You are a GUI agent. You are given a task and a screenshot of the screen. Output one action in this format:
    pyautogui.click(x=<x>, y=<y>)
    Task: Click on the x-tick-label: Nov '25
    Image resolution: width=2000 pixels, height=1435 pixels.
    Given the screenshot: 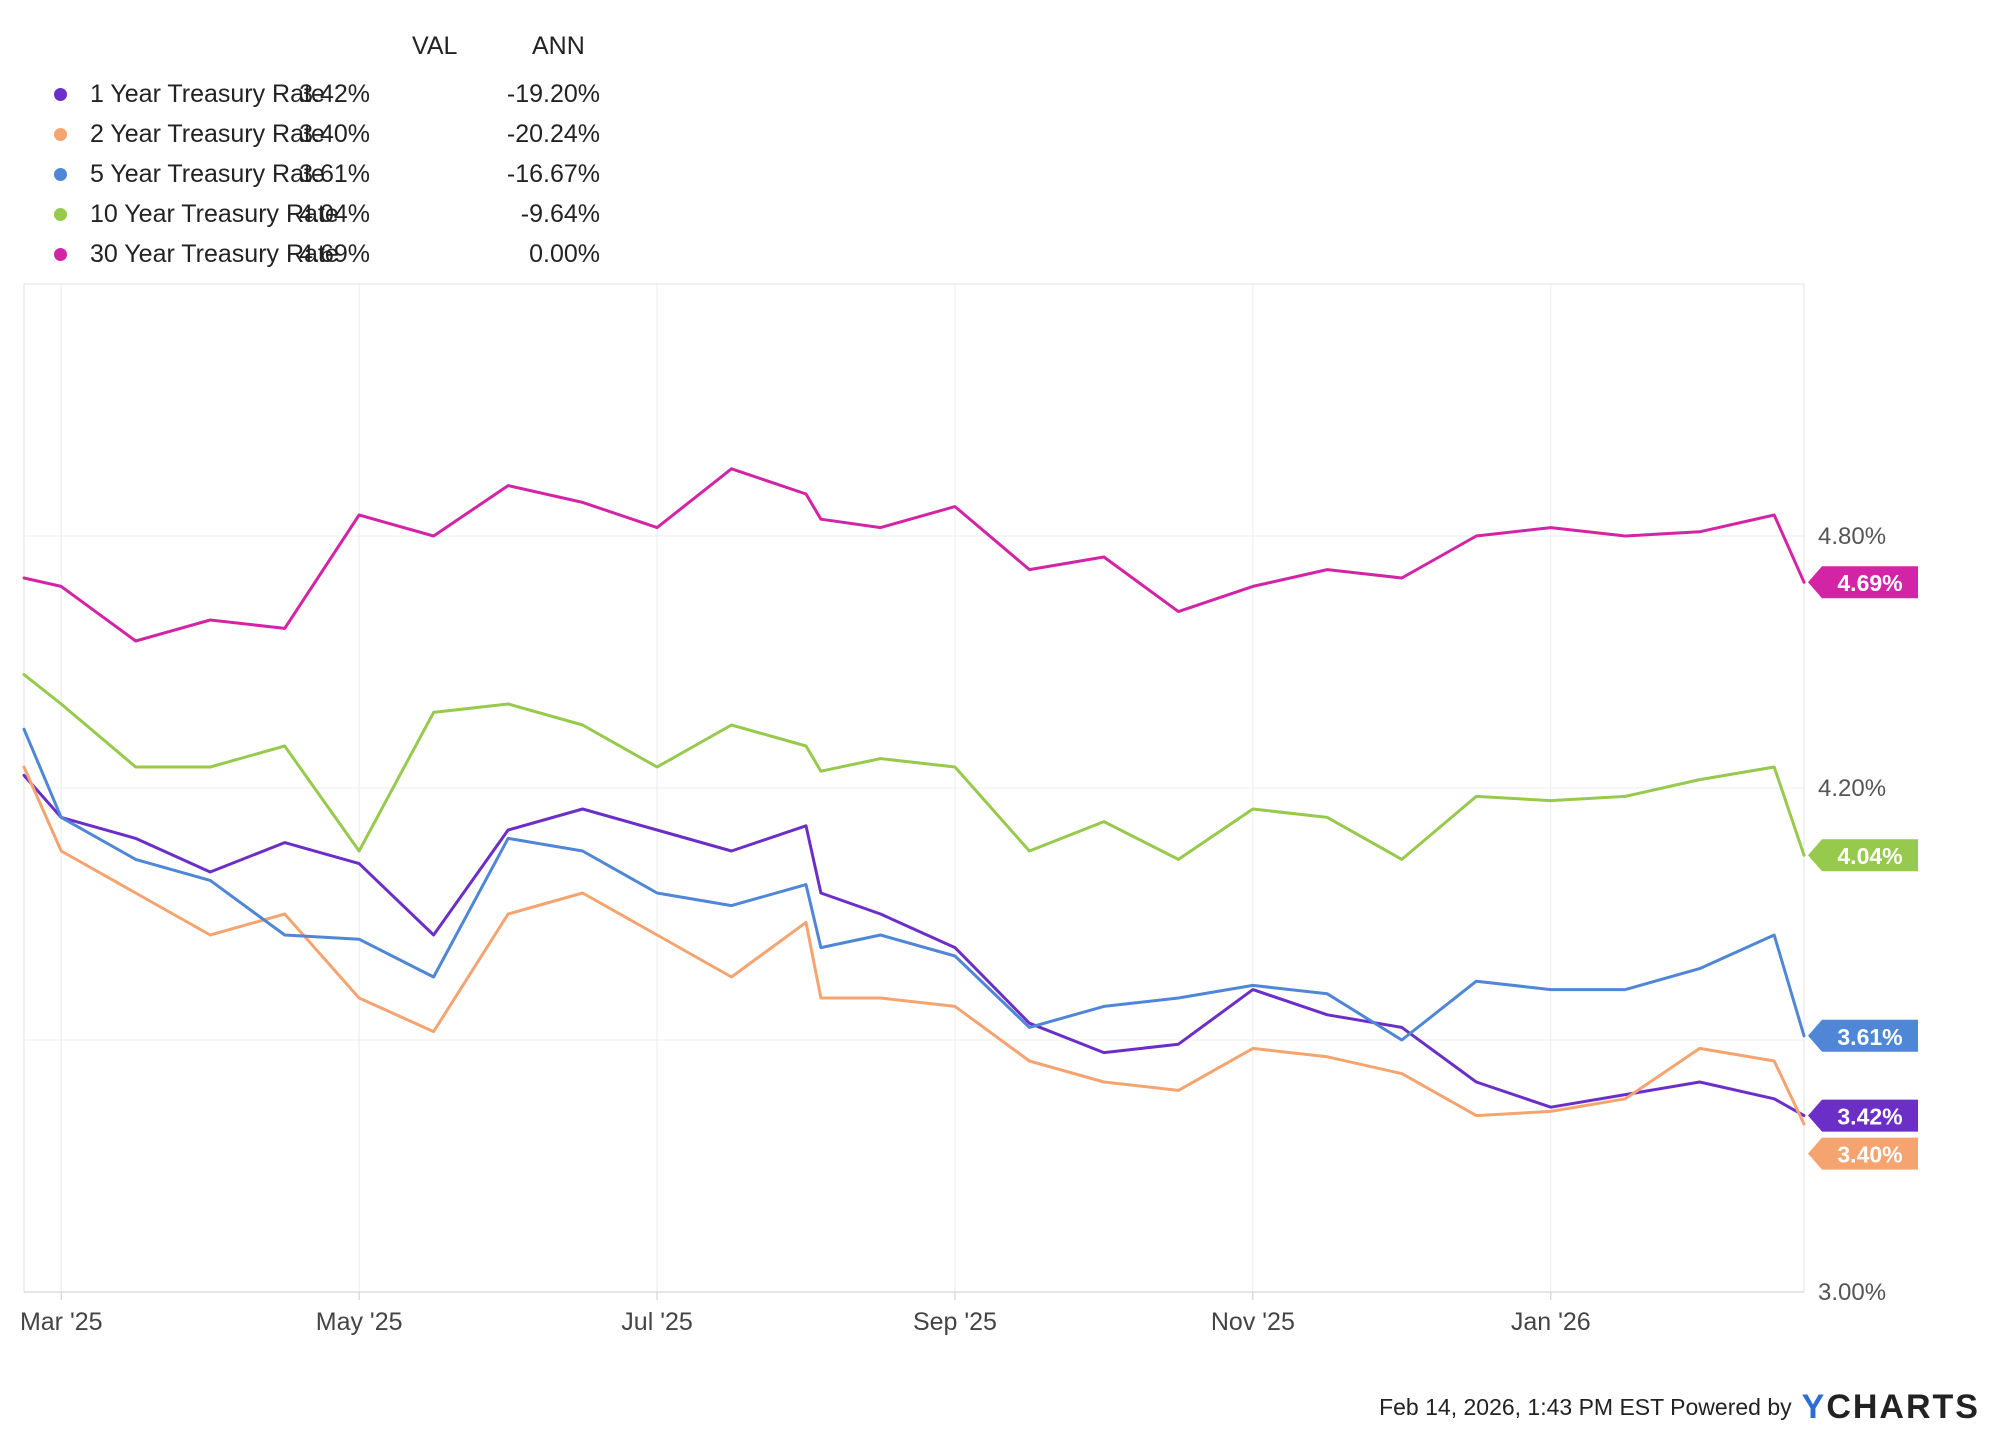 What is the action you would take?
    pyautogui.click(x=1253, y=1322)
    